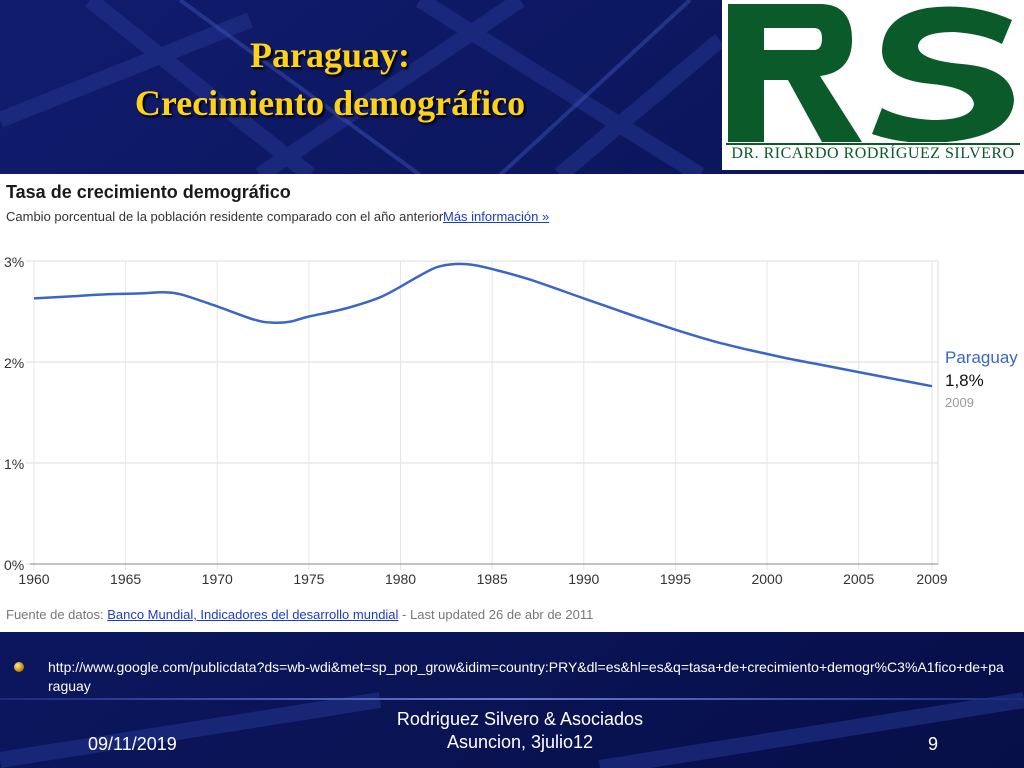 The image size is (1024, 768). What do you see at coordinates (766, 579) in the screenshot?
I see `x-tick-label: 2000` at bounding box center [766, 579].